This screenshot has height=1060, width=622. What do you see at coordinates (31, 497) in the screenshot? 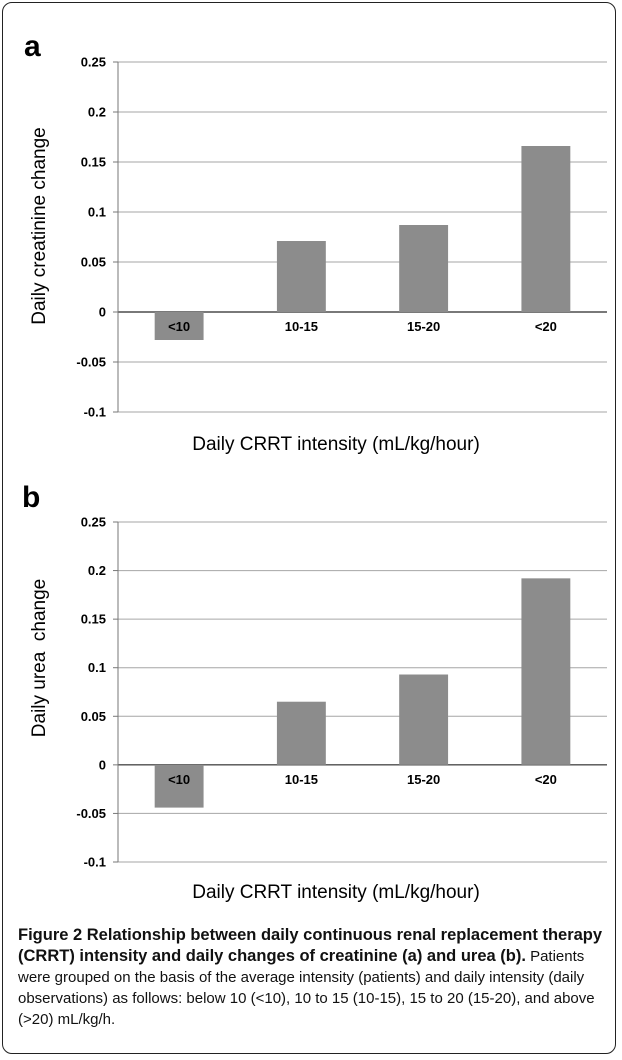
I see `panel-letter: b` at bounding box center [31, 497].